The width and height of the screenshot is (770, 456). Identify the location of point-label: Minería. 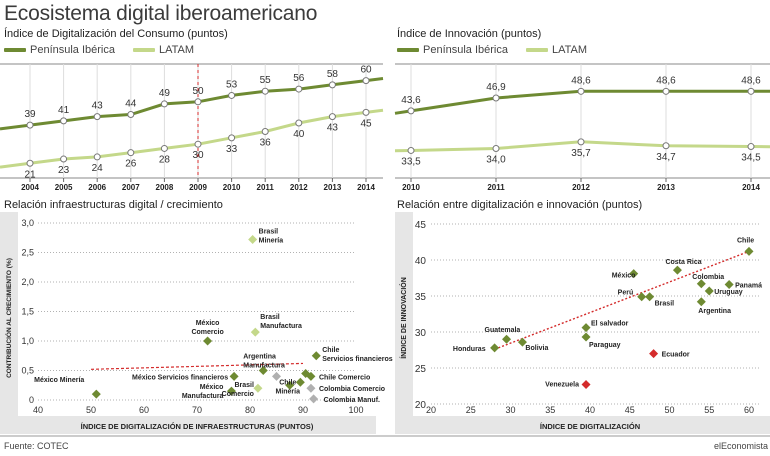
(271, 241).